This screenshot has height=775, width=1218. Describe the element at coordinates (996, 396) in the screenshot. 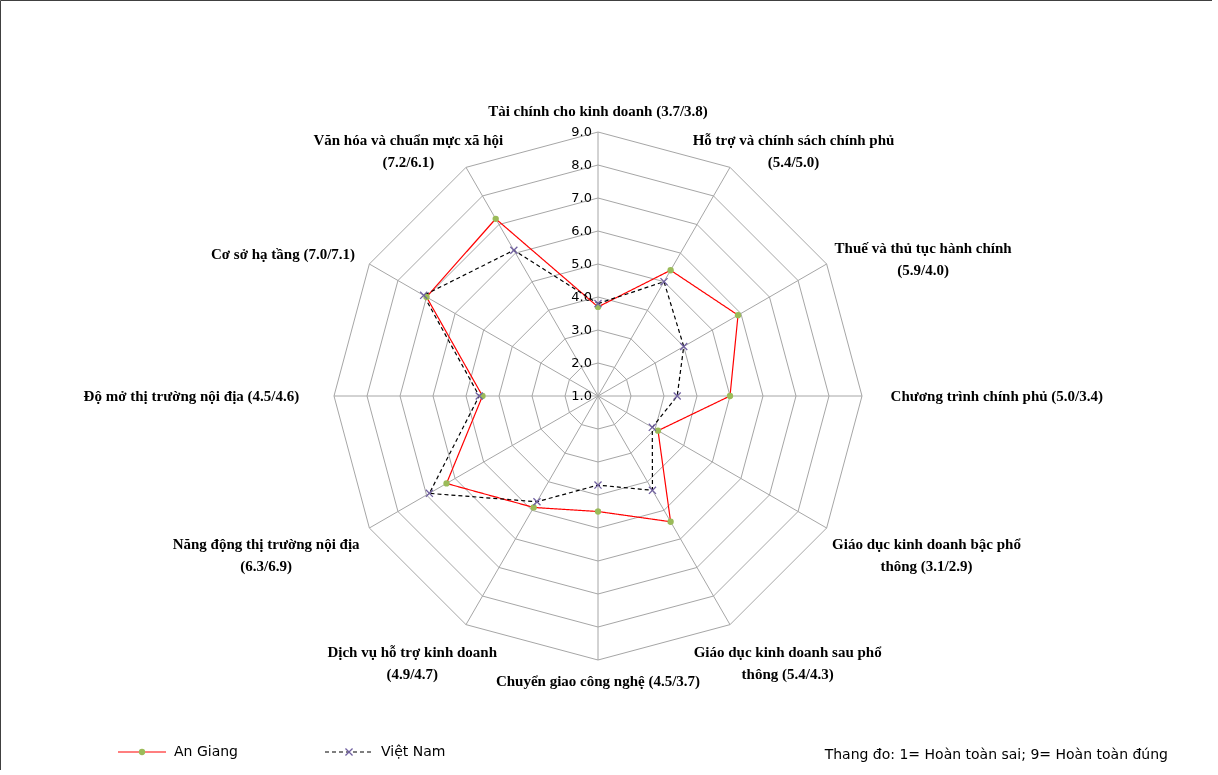

I see `spoke-label: Chương trình chính phủ (5.0/3.4)` at that location.